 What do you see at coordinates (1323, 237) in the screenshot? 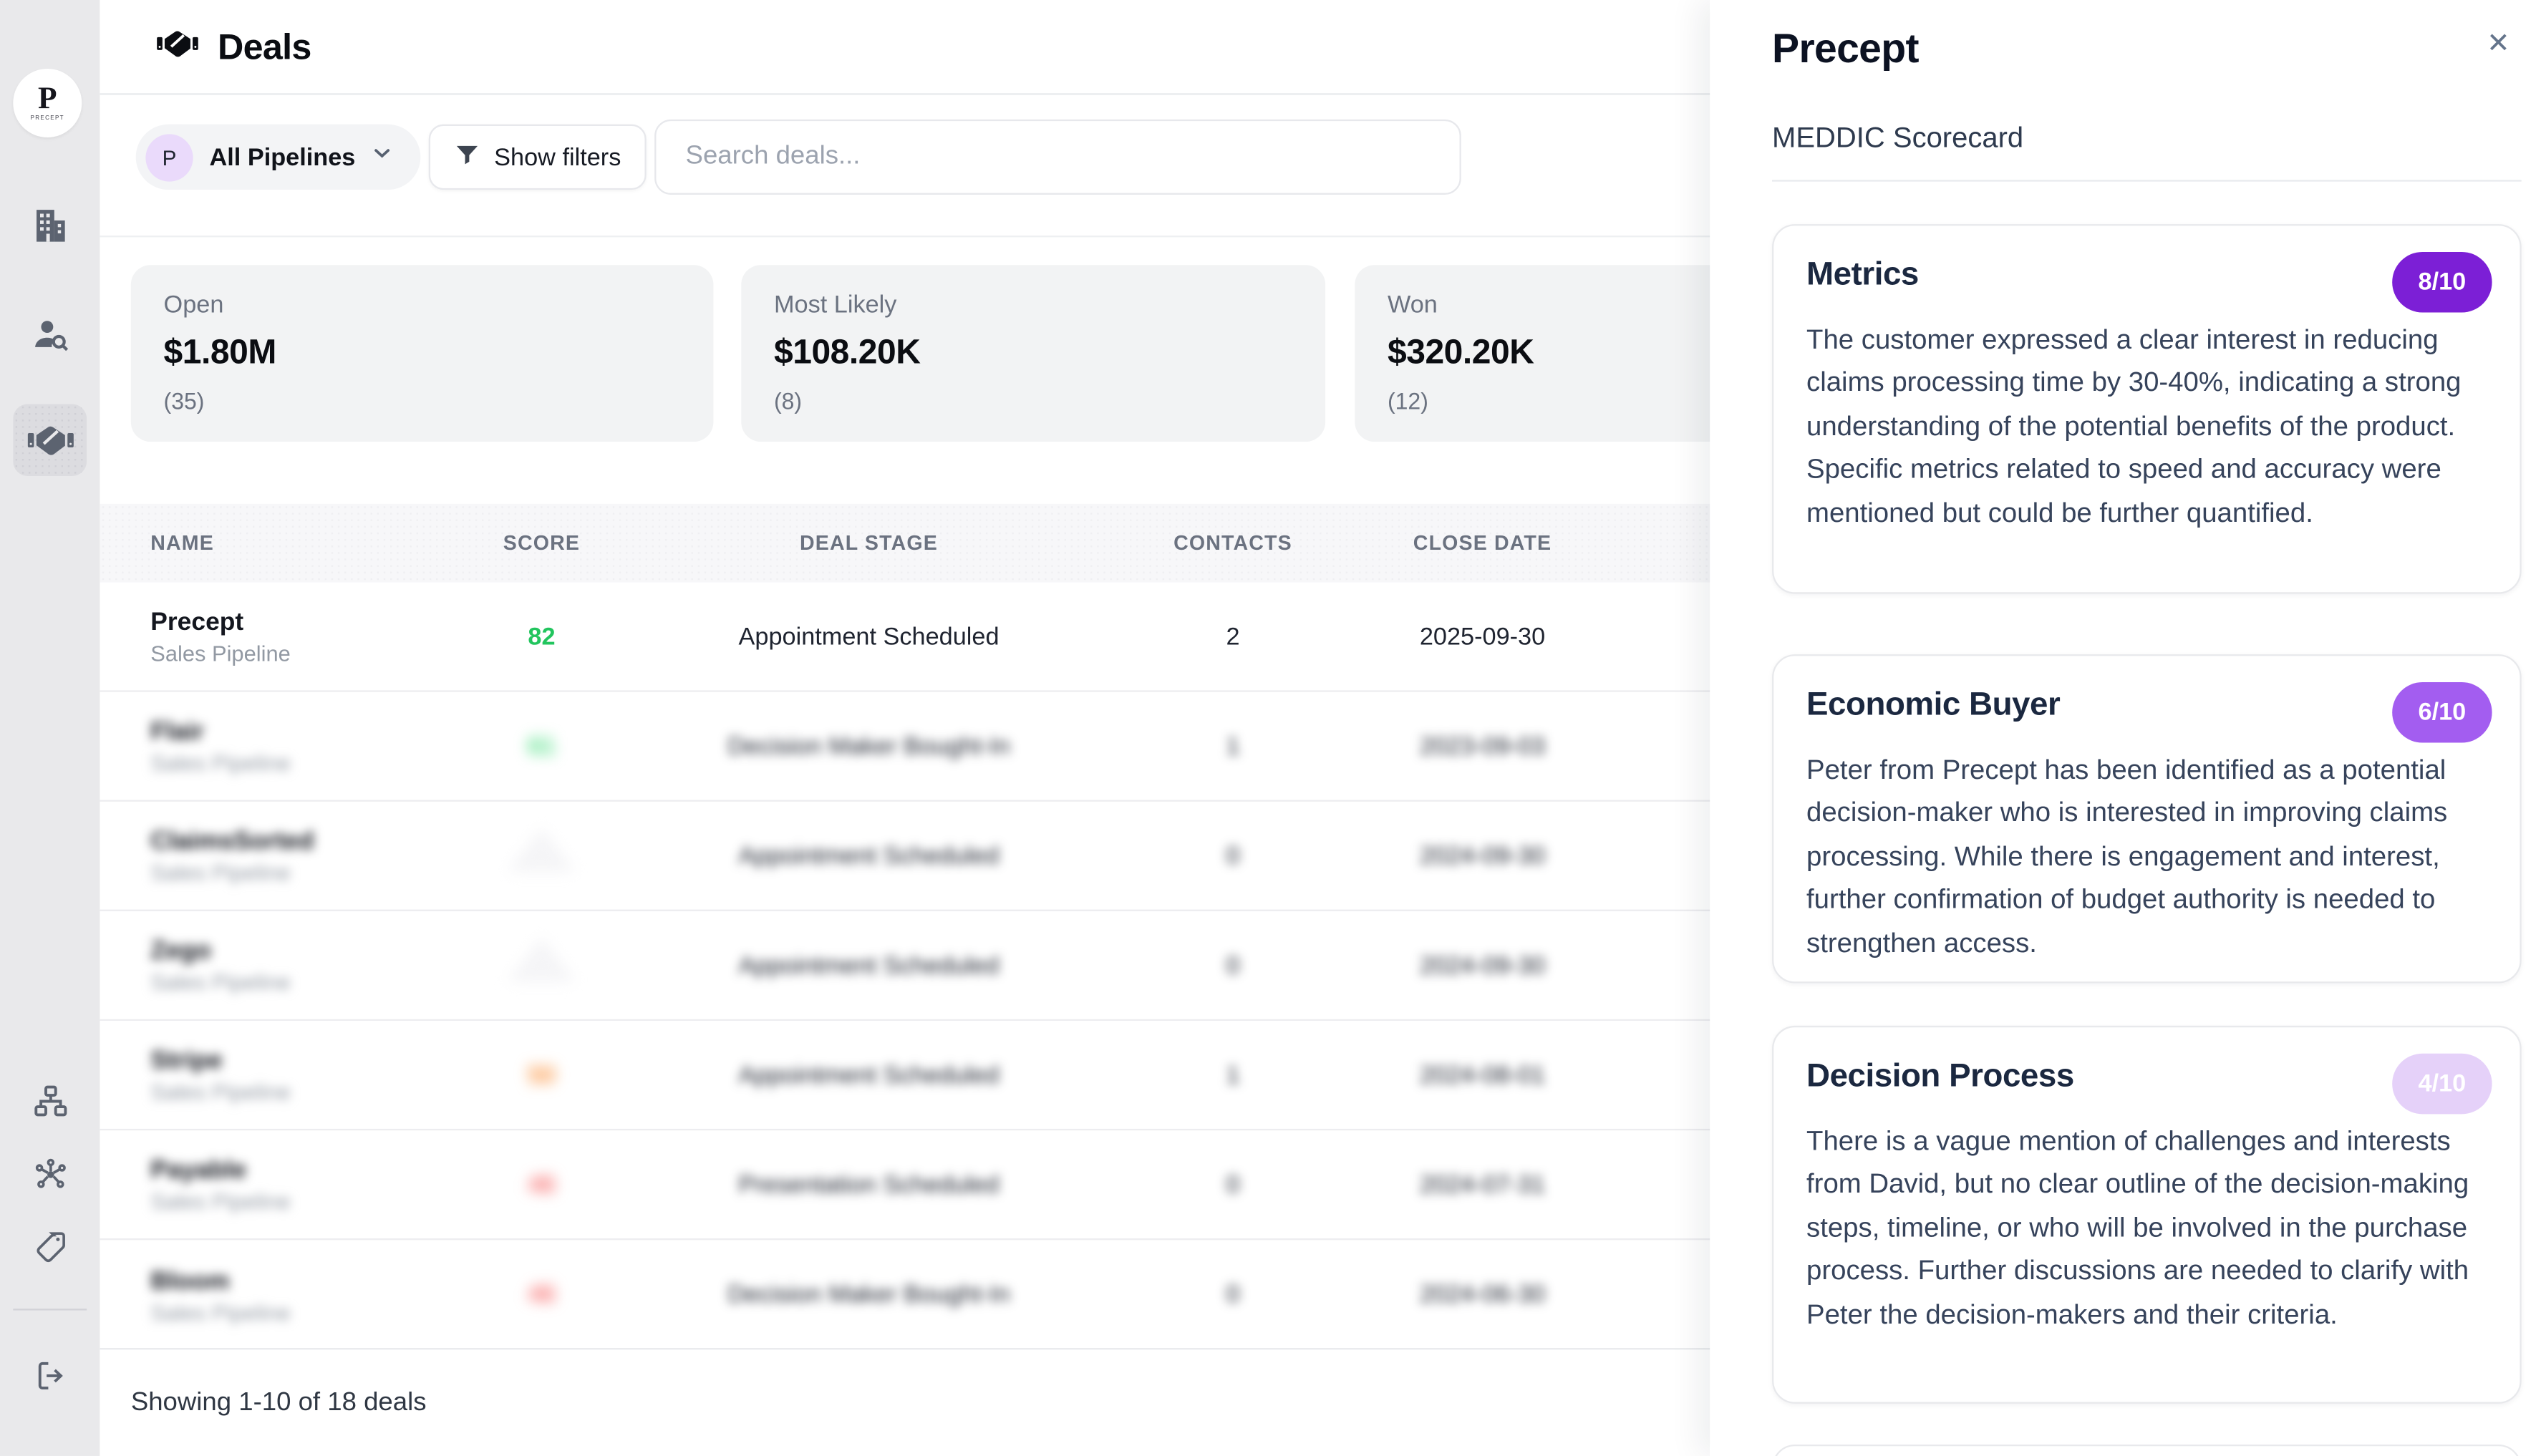
I see `section-divider` at bounding box center [1323, 237].